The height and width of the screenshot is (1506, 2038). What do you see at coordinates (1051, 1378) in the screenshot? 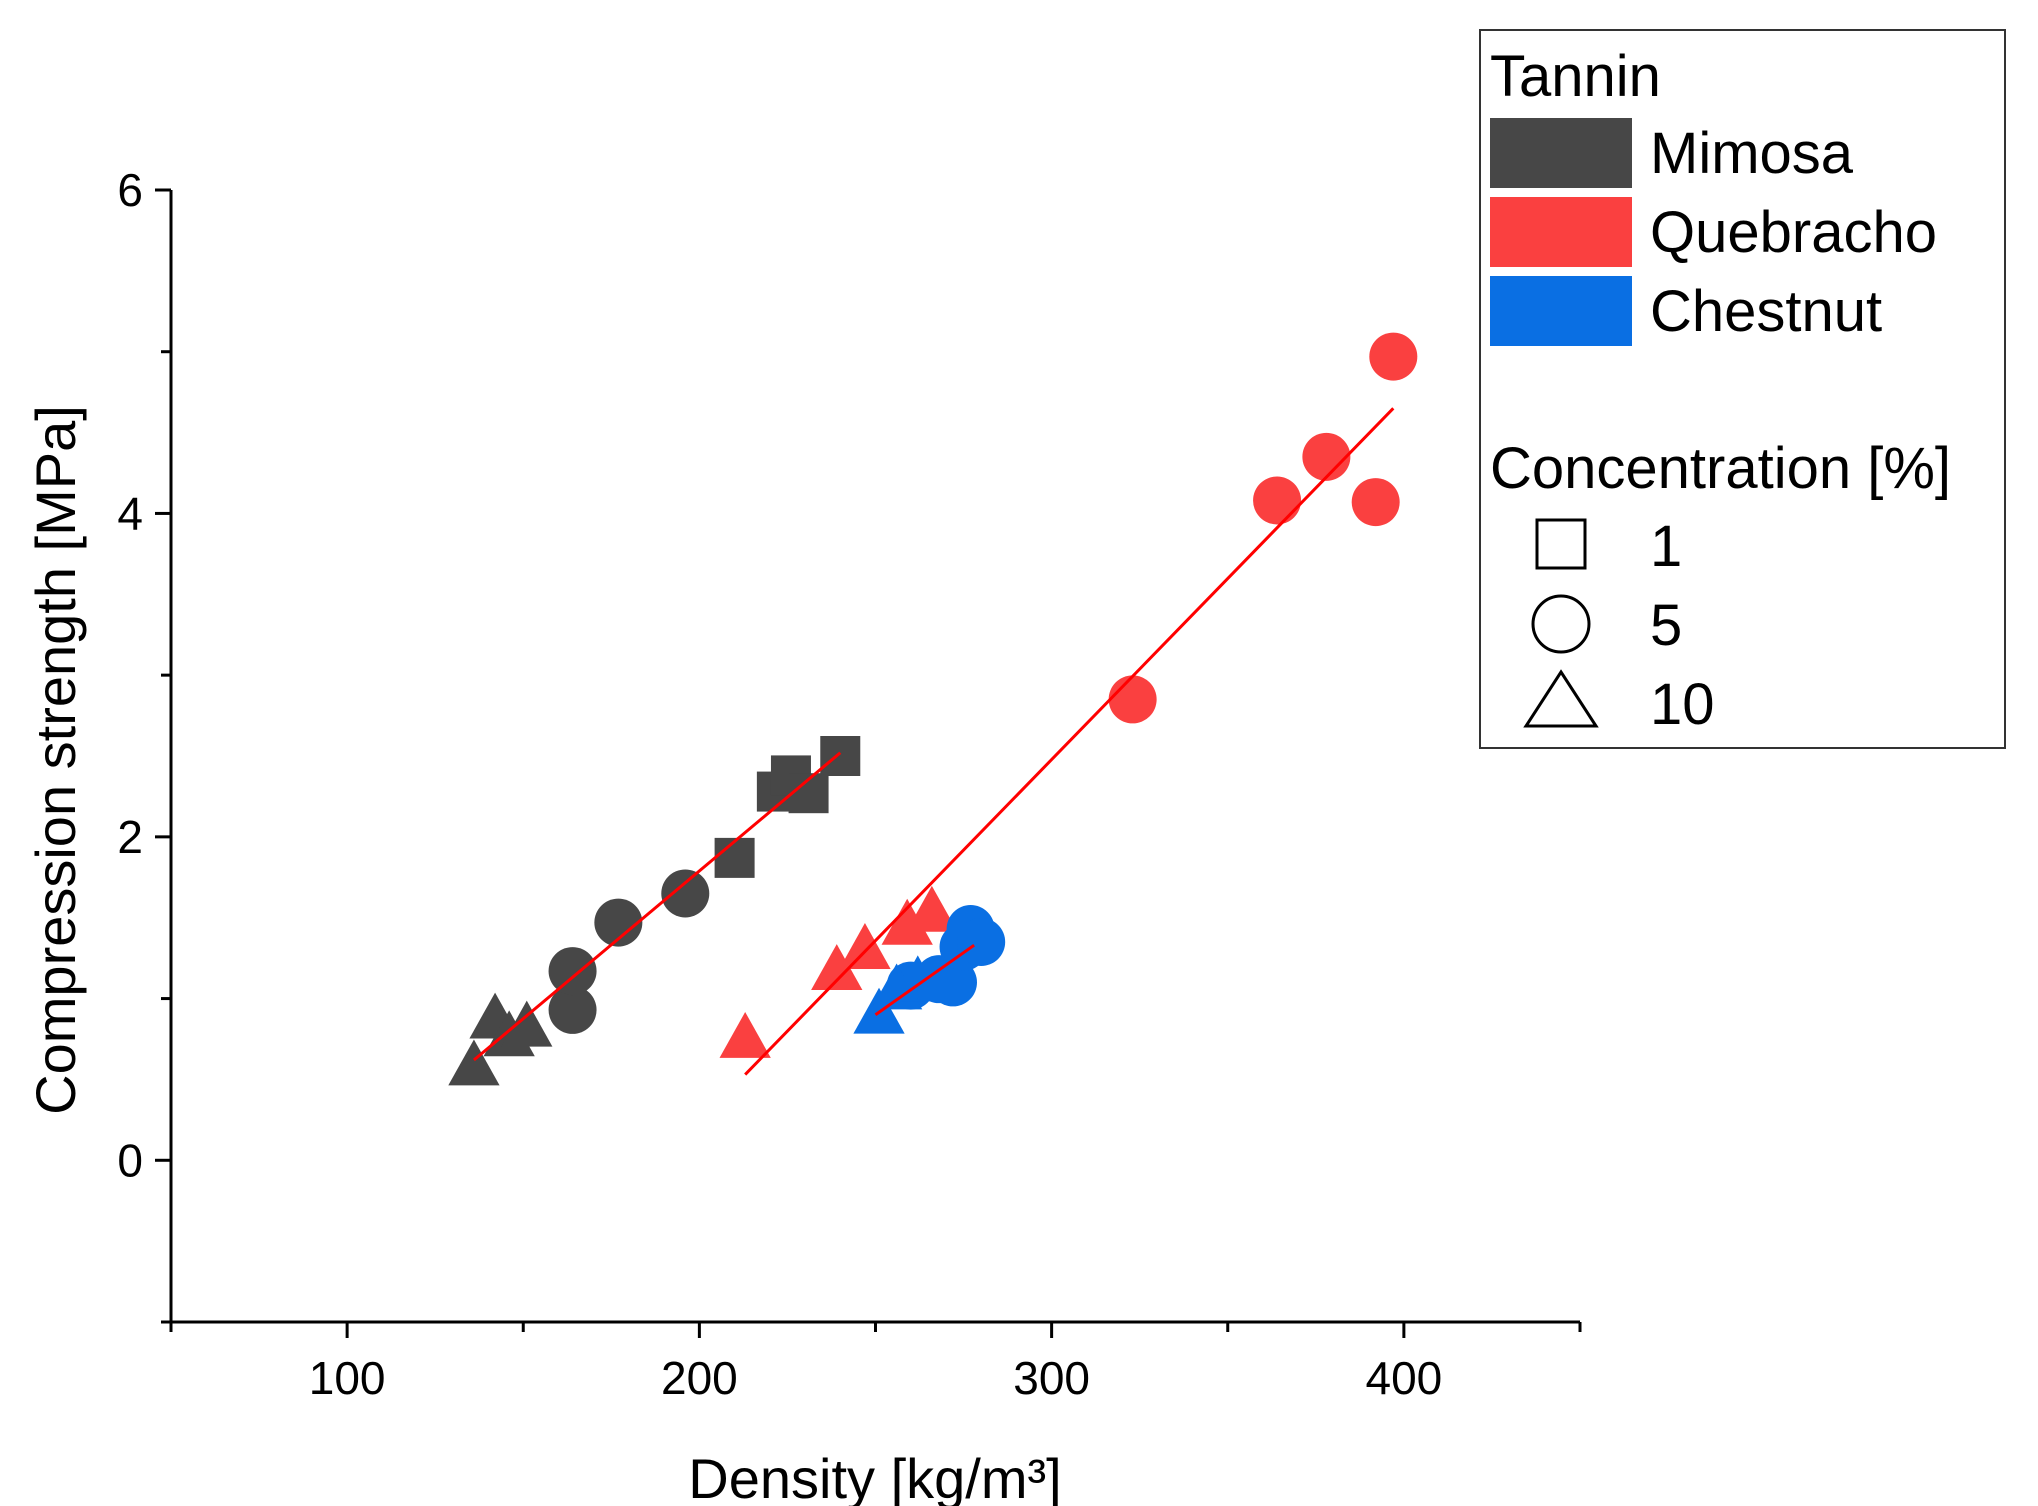
I see `x-tick-label: 300` at bounding box center [1051, 1378].